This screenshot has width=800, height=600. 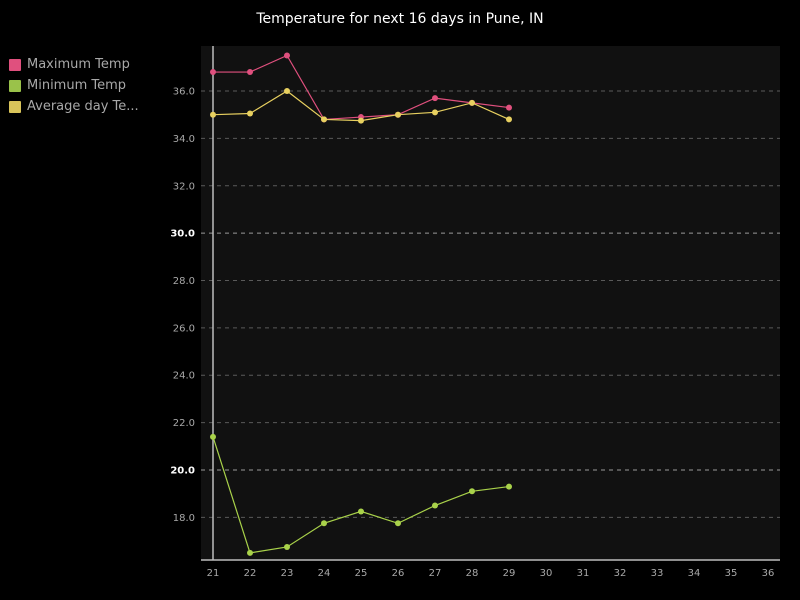 I want to click on x-tick-label: 34, so click(x=694, y=573).